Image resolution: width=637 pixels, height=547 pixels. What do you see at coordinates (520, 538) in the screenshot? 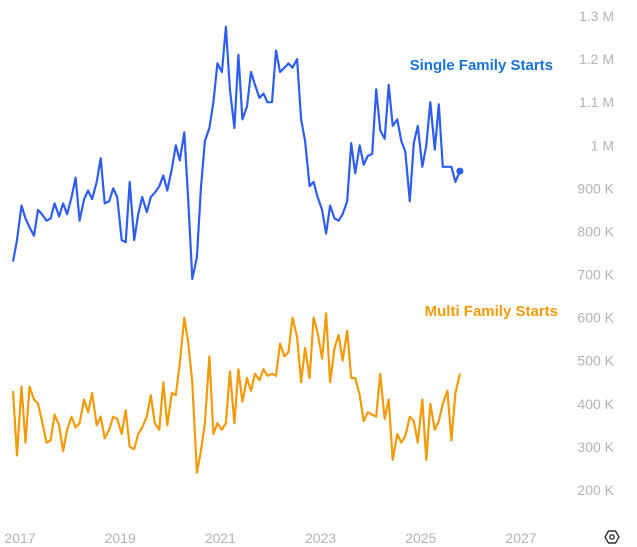
I see `x-tick-label: 2027` at bounding box center [520, 538].